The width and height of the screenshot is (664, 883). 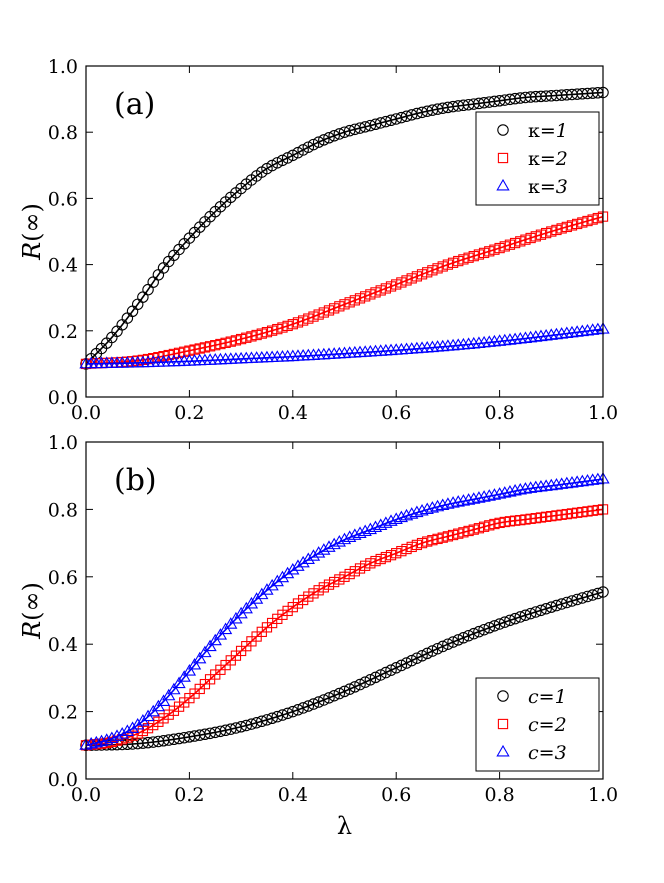 What do you see at coordinates (86, 795) in the screenshot?
I see `x-tick-label-b-0: 0.0` at bounding box center [86, 795].